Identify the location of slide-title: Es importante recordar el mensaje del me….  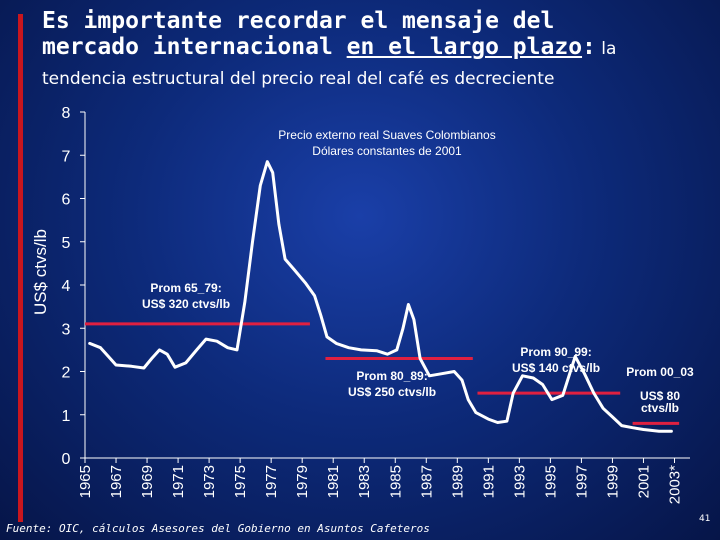
(329, 35).